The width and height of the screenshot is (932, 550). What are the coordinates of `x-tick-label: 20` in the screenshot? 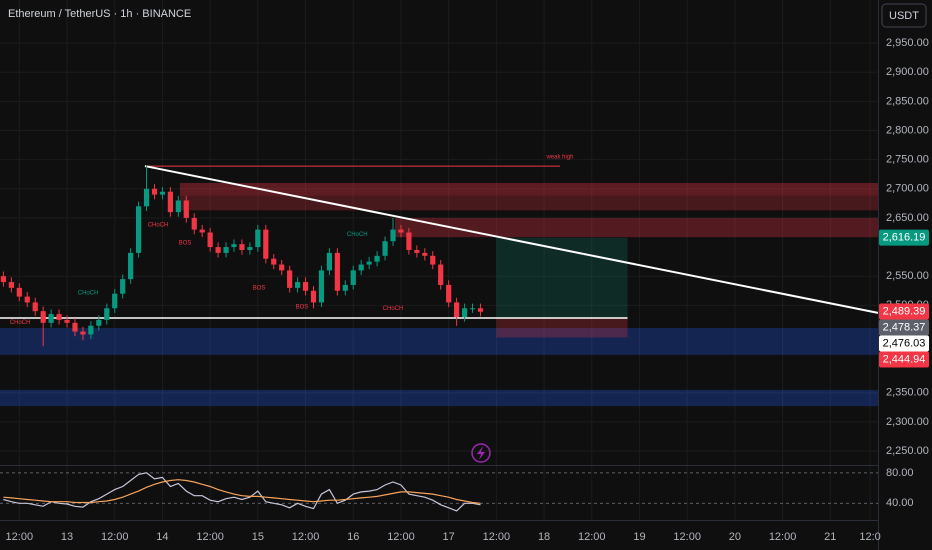 It's located at (735, 537).